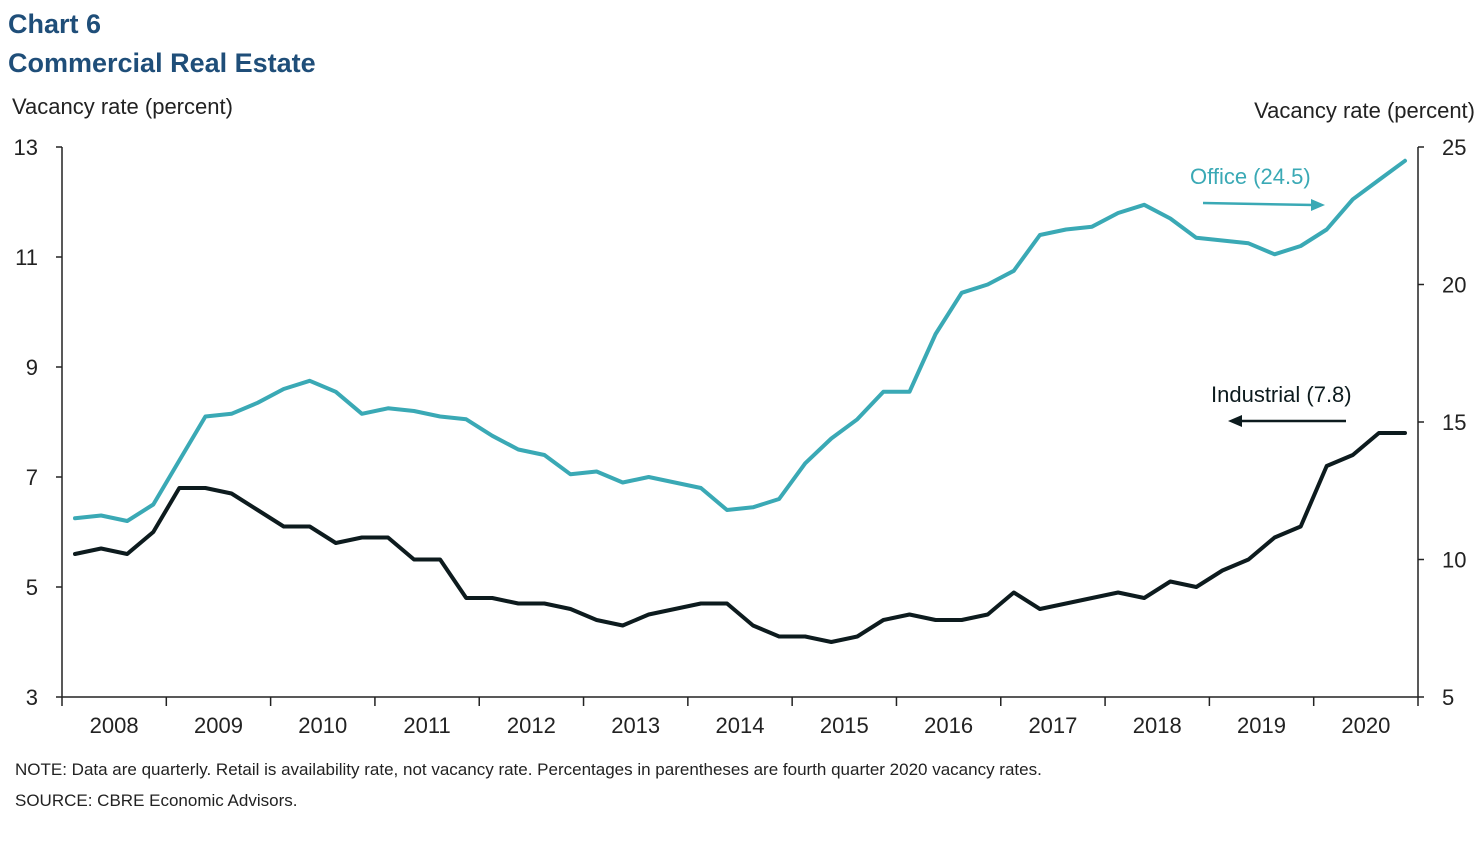 The width and height of the screenshot is (1481, 844). What do you see at coordinates (122, 106) in the screenshot?
I see `left-axis-label: Vacancy rate (percent)` at bounding box center [122, 106].